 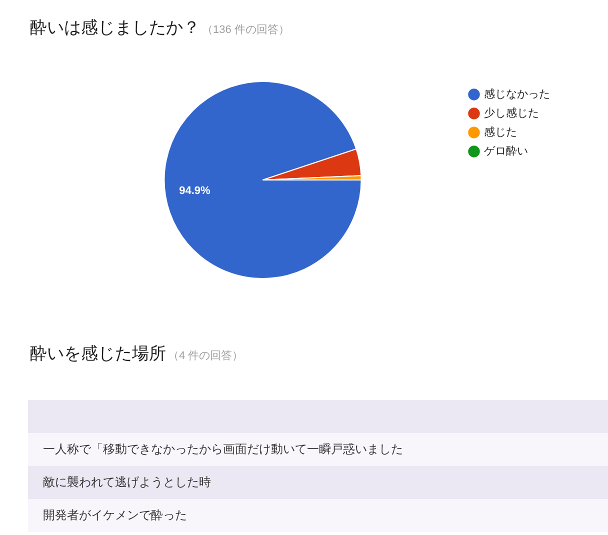 I want to click on data-label: 94.9%, so click(x=194, y=191).